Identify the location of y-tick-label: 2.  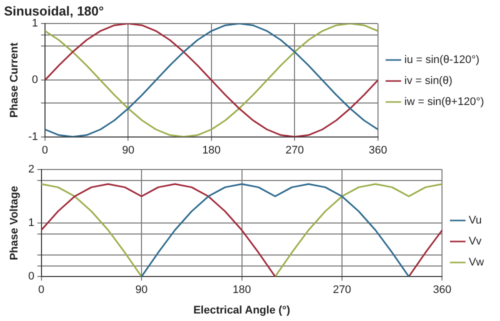
(31, 170).